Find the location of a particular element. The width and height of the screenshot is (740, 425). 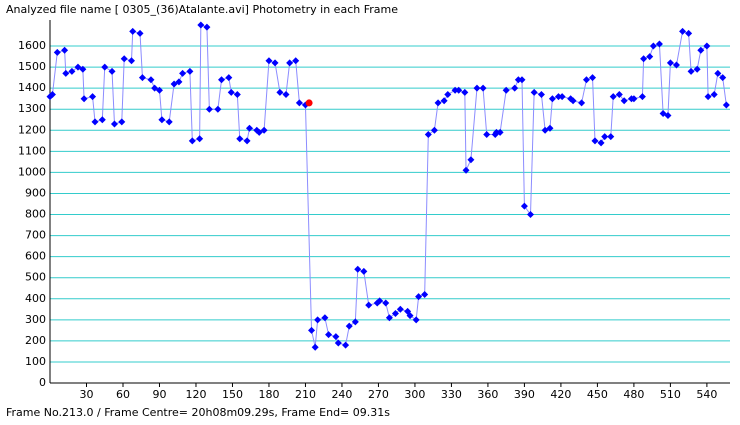

y-tick-label: 200 is located at coordinates (35, 340).